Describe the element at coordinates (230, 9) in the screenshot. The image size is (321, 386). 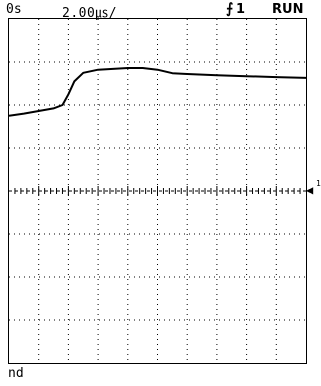
I see `trigger-edge-icon: ⨍` at that location.